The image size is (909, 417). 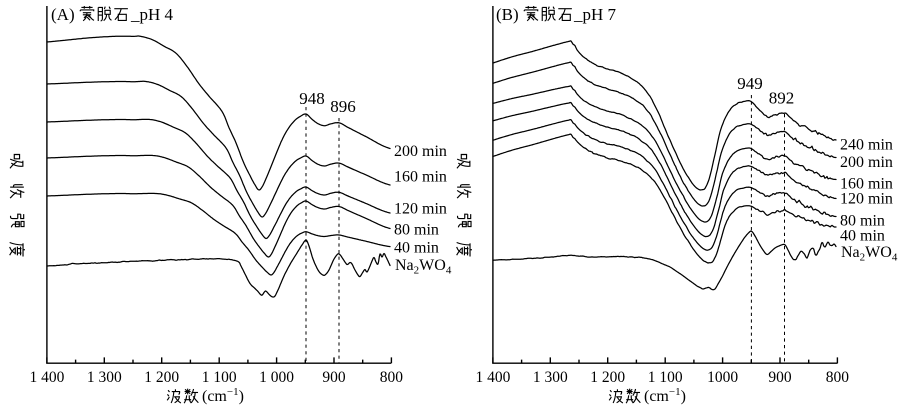 What do you see at coordinates (152, 14) in the screenshot?
I see `svg-text: _pH 4` at bounding box center [152, 14].